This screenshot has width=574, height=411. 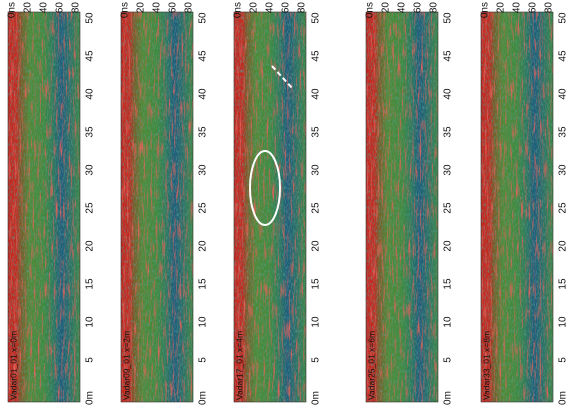 I want to click on panel-title: Vadar33_01 x=8m, so click(x=486, y=365).